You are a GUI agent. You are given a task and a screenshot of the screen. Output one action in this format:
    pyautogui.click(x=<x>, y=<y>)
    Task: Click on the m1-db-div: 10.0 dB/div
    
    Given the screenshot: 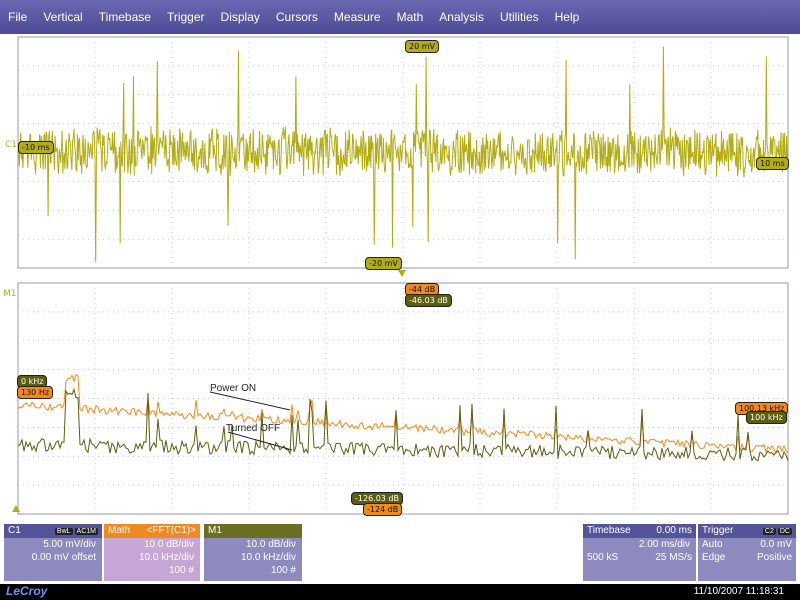 What is the action you would take?
    pyautogui.click(x=270, y=544)
    